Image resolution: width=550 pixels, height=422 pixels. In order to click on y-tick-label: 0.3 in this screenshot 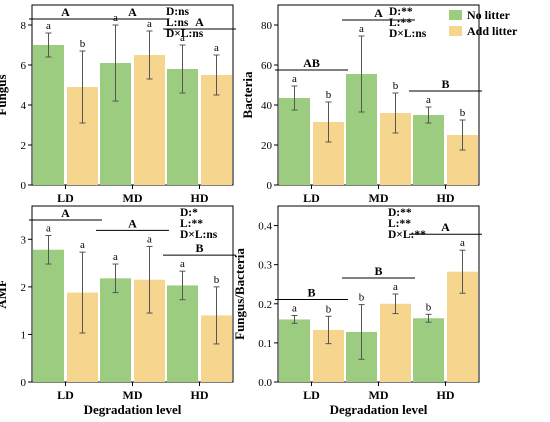, I will do `click(265, 266)`.